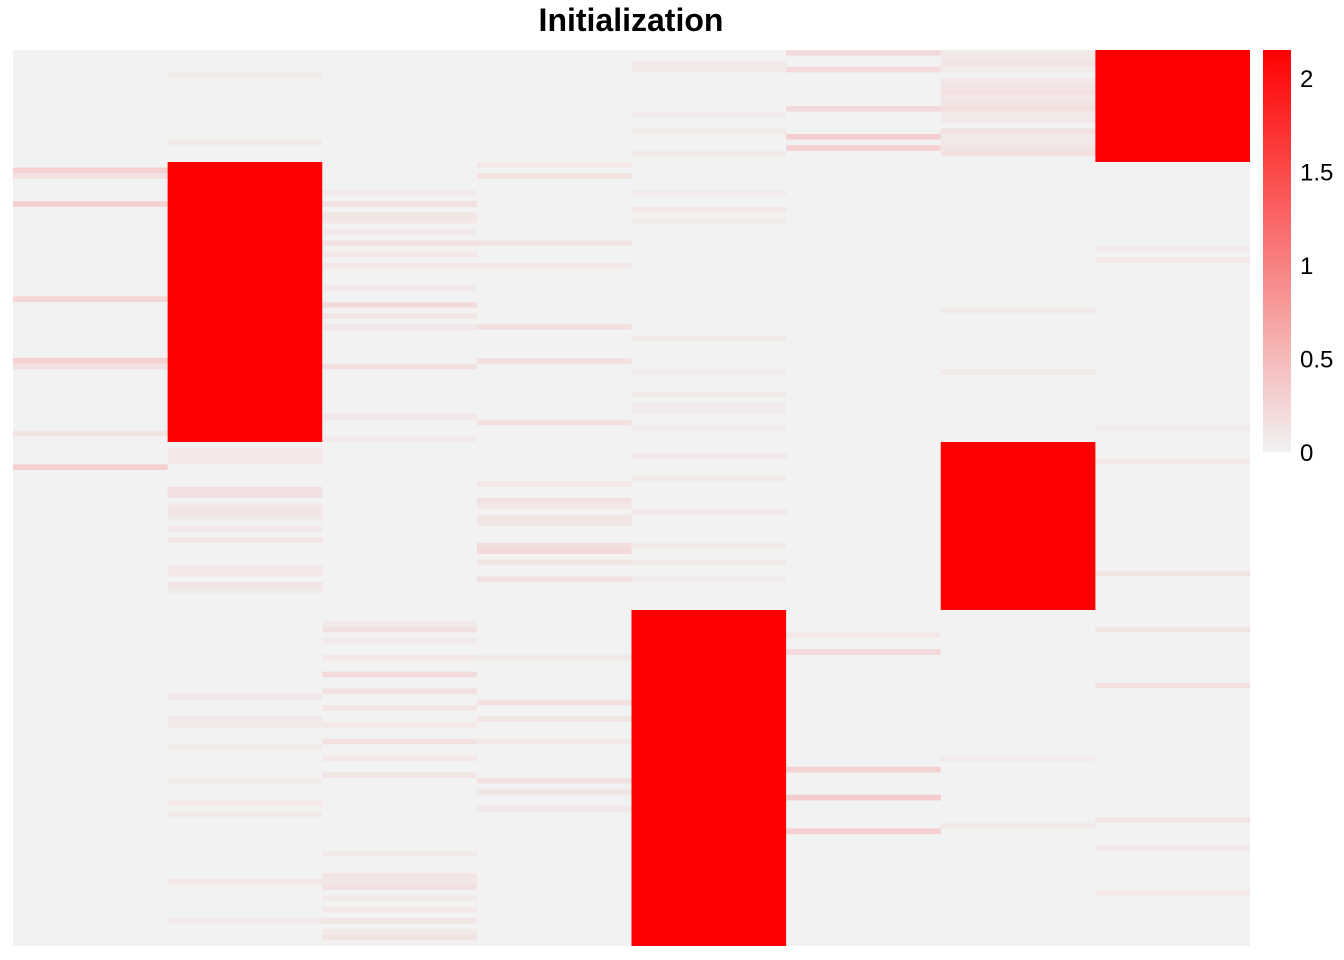 Image resolution: width=1344 pixels, height=960 pixels. What do you see at coordinates (1316, 360) in the screenshot?
I see `colorbar-tick-label: 0.5` at bounding box center [1316, 360].